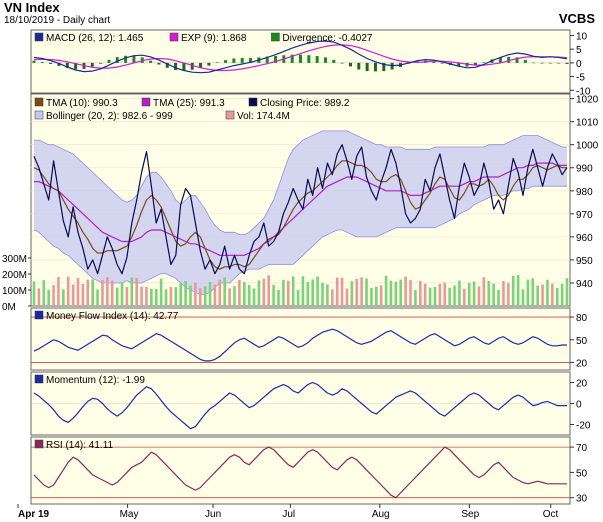  I want to click on brand-logo-text: VCBS, so click(576, 18).